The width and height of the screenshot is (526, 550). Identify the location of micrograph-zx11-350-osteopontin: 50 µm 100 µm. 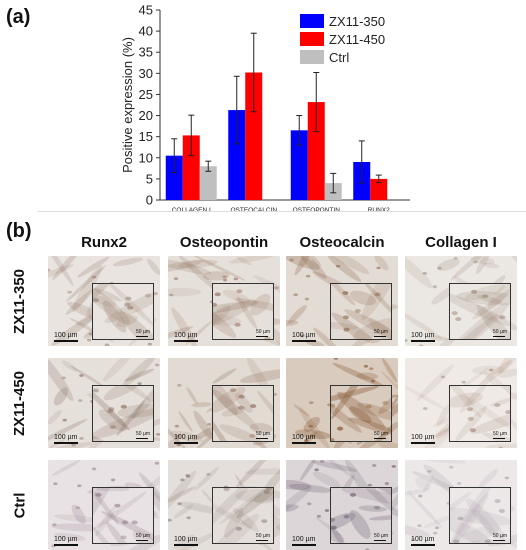
(224, 301).